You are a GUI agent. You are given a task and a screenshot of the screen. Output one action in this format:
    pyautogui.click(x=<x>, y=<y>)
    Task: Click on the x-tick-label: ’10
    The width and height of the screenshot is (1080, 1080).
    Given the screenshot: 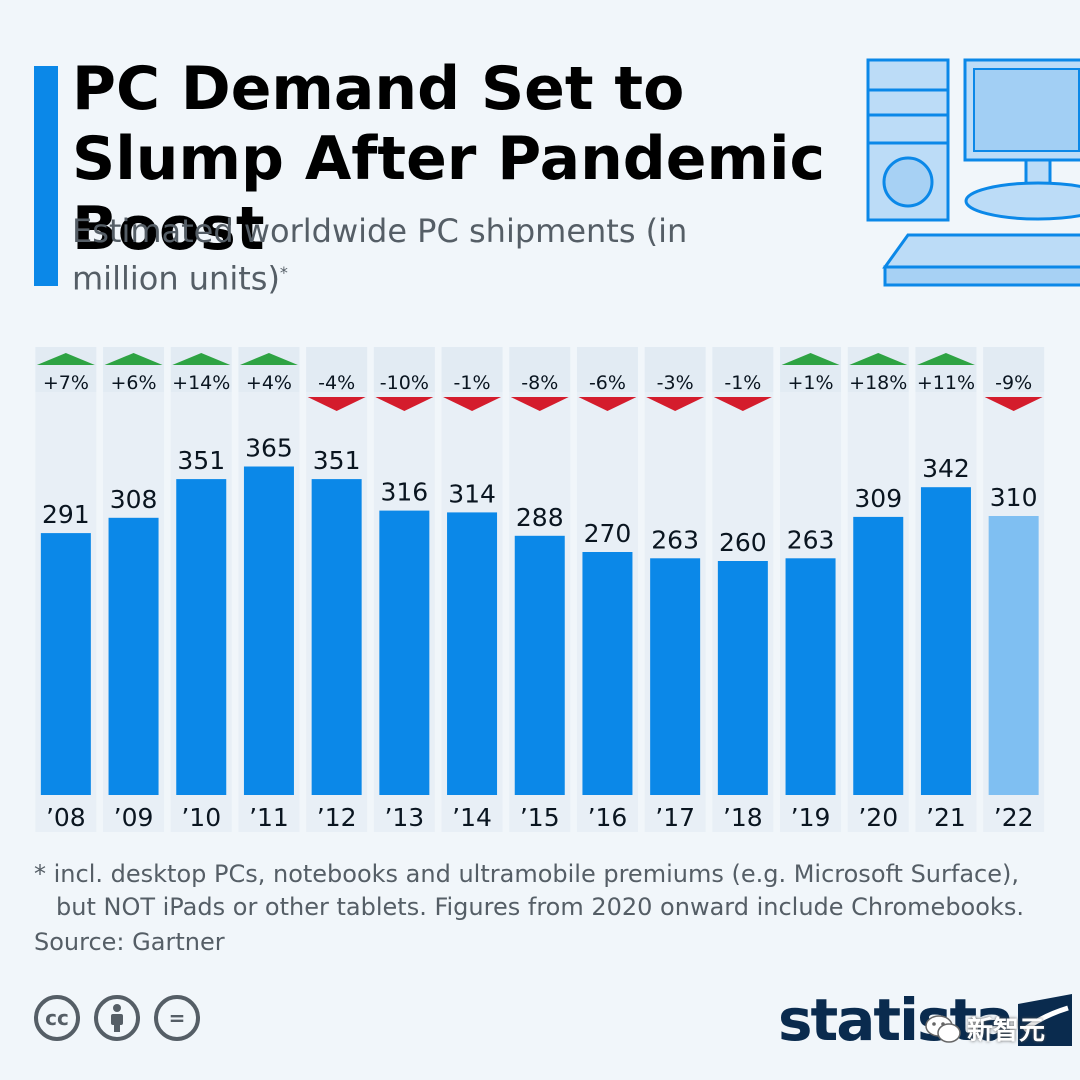 What is the action you would take?
    pyautogui.click(x=201, y=817)
    